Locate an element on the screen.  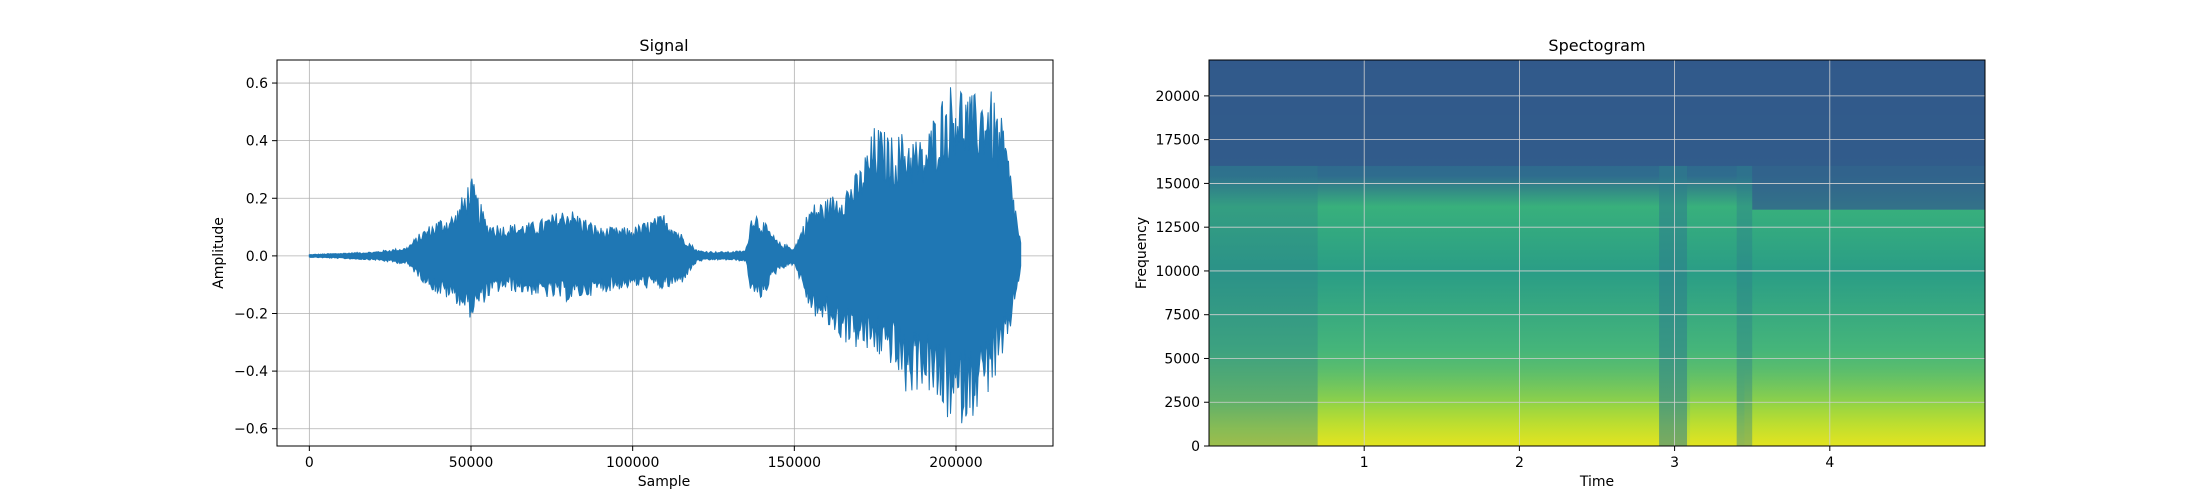
spectrogram-y-tick-label: 10000 is located at coordinates (1177, 272).